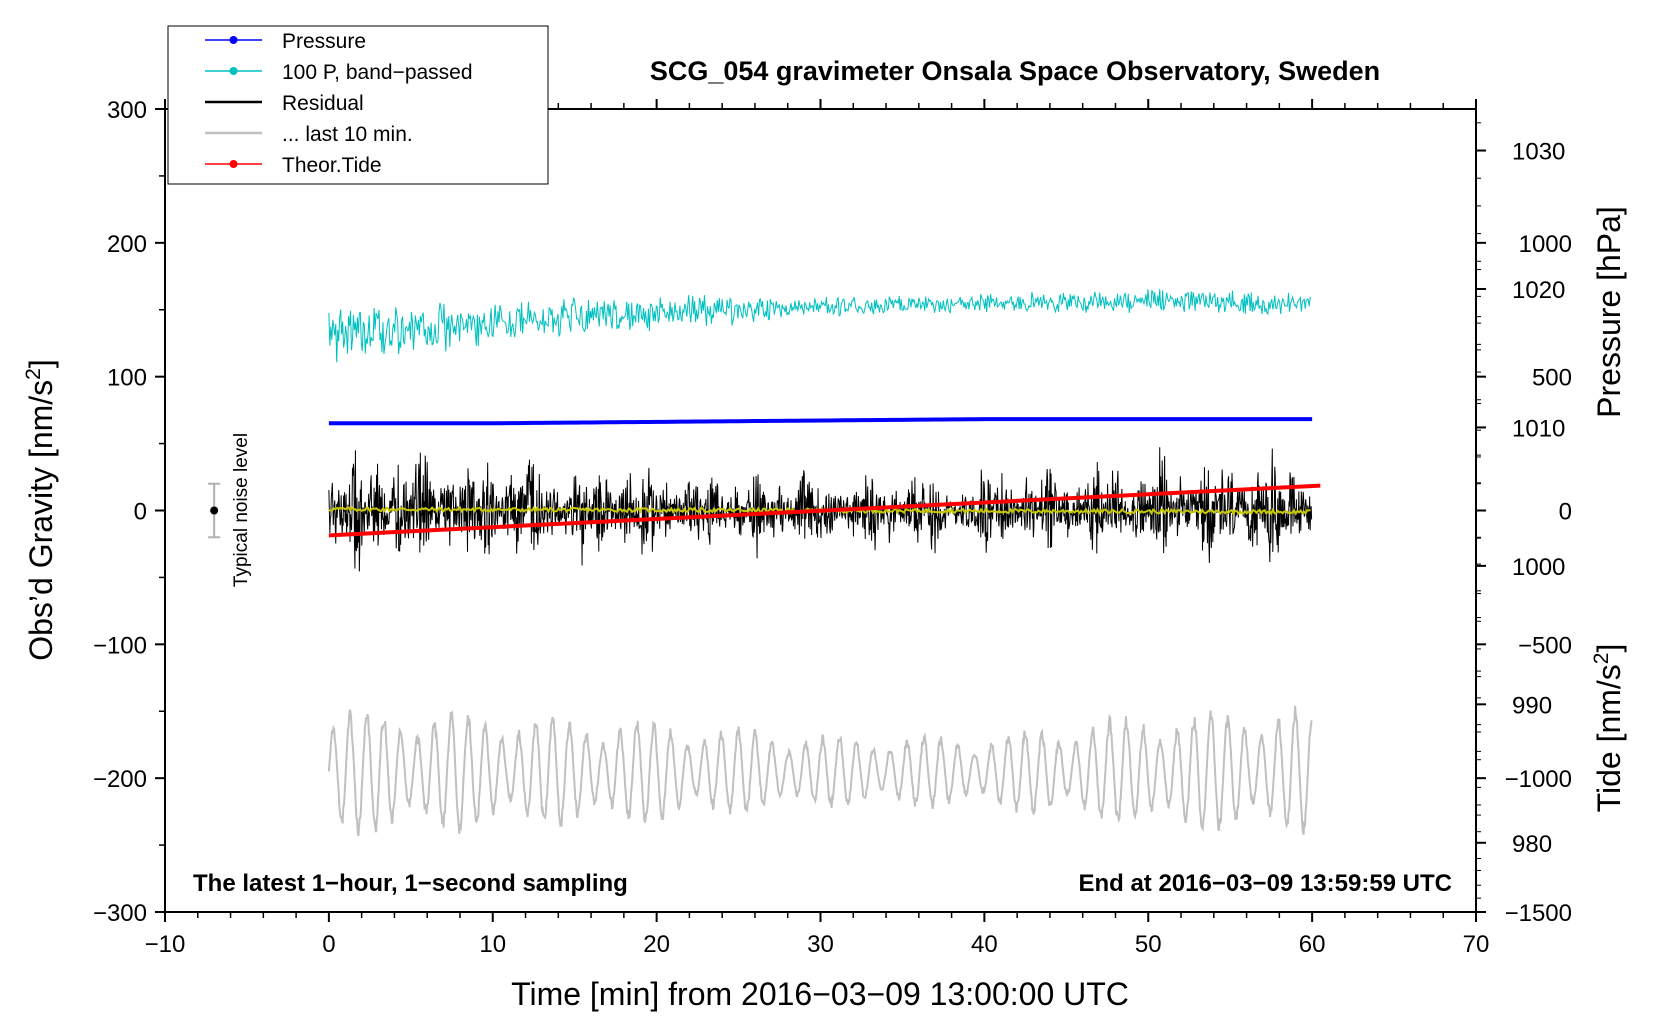  I want to click on y-axis-title-tide-sup: 2, so click(1601, 659).